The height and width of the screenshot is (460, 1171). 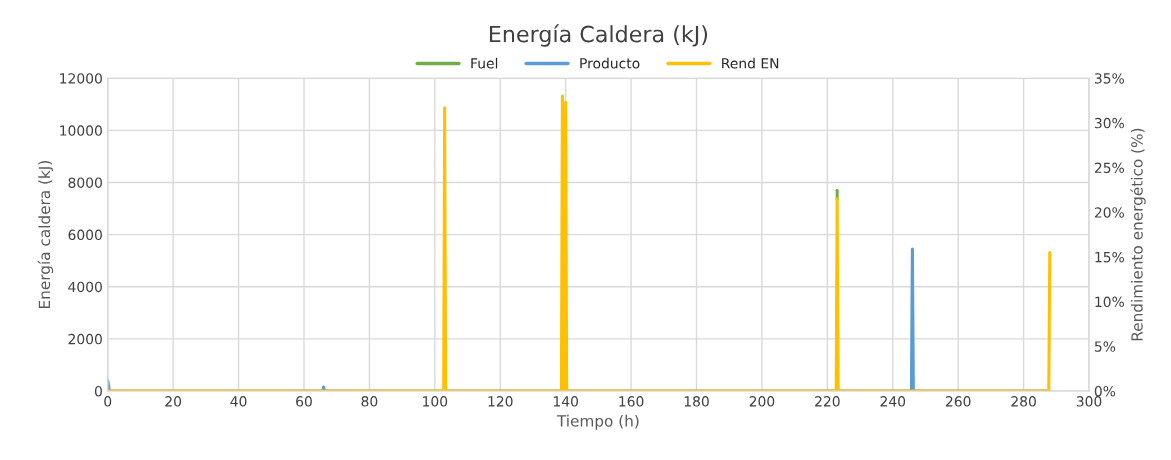 What do you see at coordinates (81, 78) in the screenshot?
I see `y-tick-label: 12000` at bounding box center [81, 78].